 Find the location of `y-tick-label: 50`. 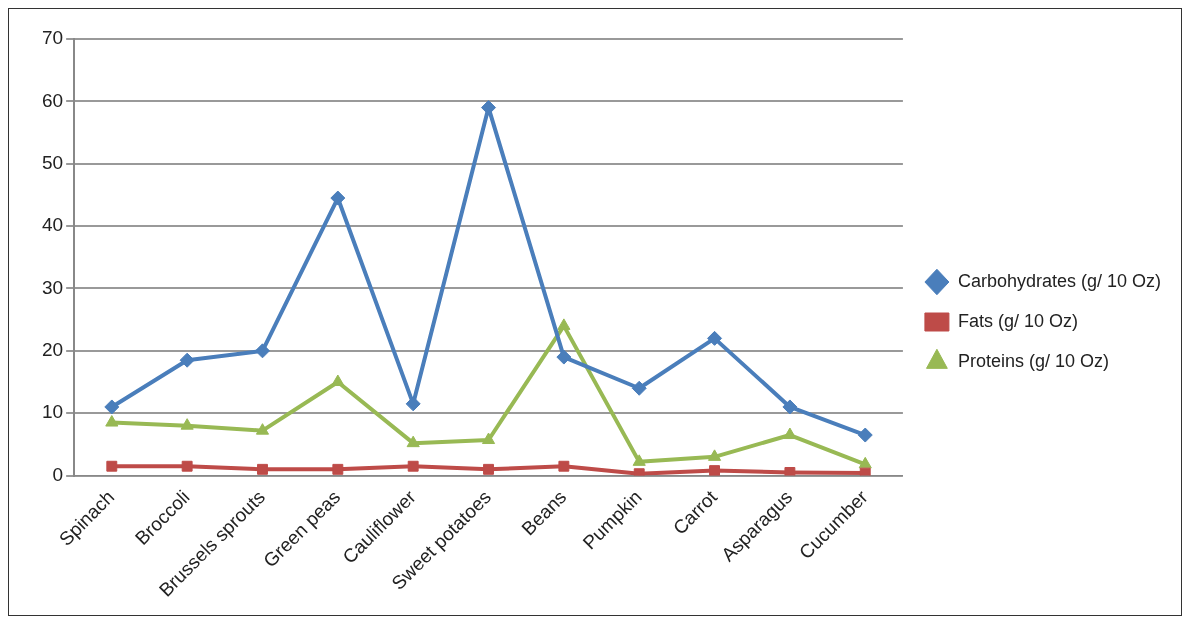

y-tick-label: 50 is located at coordinates (52, 162).